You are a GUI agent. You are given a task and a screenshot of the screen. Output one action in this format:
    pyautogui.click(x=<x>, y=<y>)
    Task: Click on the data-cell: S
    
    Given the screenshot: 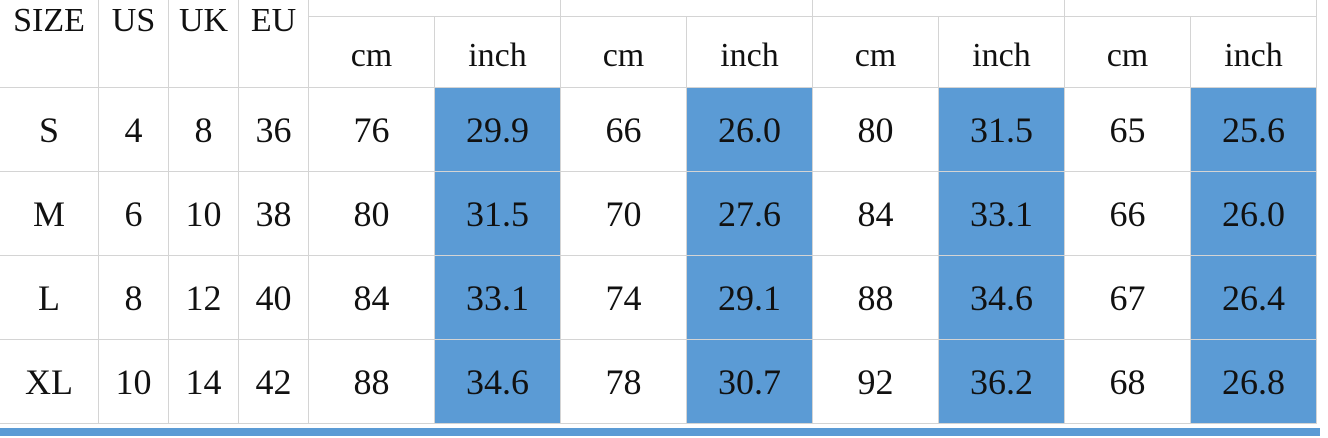 What is the action you would take?
    pyautogui.click(x=49, y=130)
    